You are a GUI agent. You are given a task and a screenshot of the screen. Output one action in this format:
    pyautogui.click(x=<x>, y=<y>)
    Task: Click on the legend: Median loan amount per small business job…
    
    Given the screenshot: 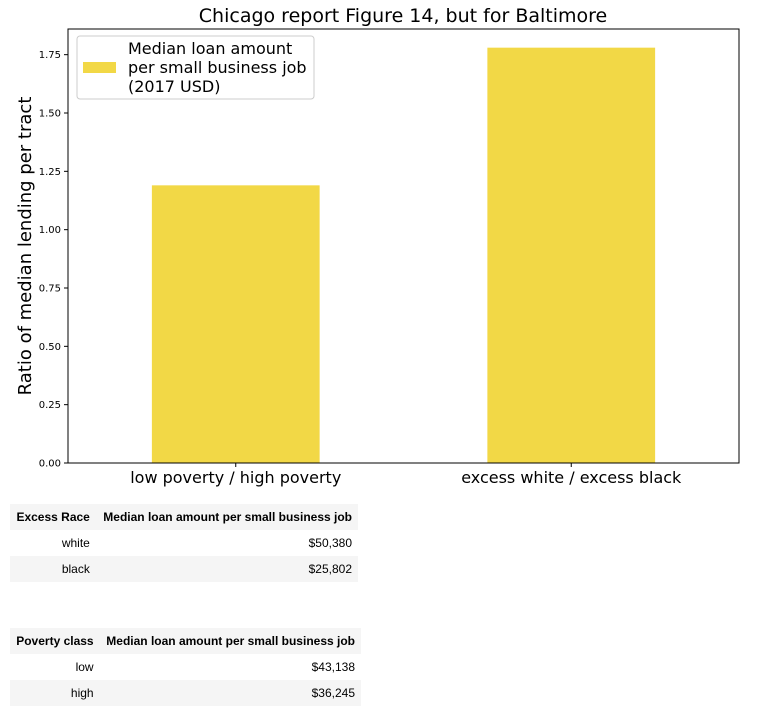 What is the action you would take?
    pyautogui.click(x=195, y=67)
    